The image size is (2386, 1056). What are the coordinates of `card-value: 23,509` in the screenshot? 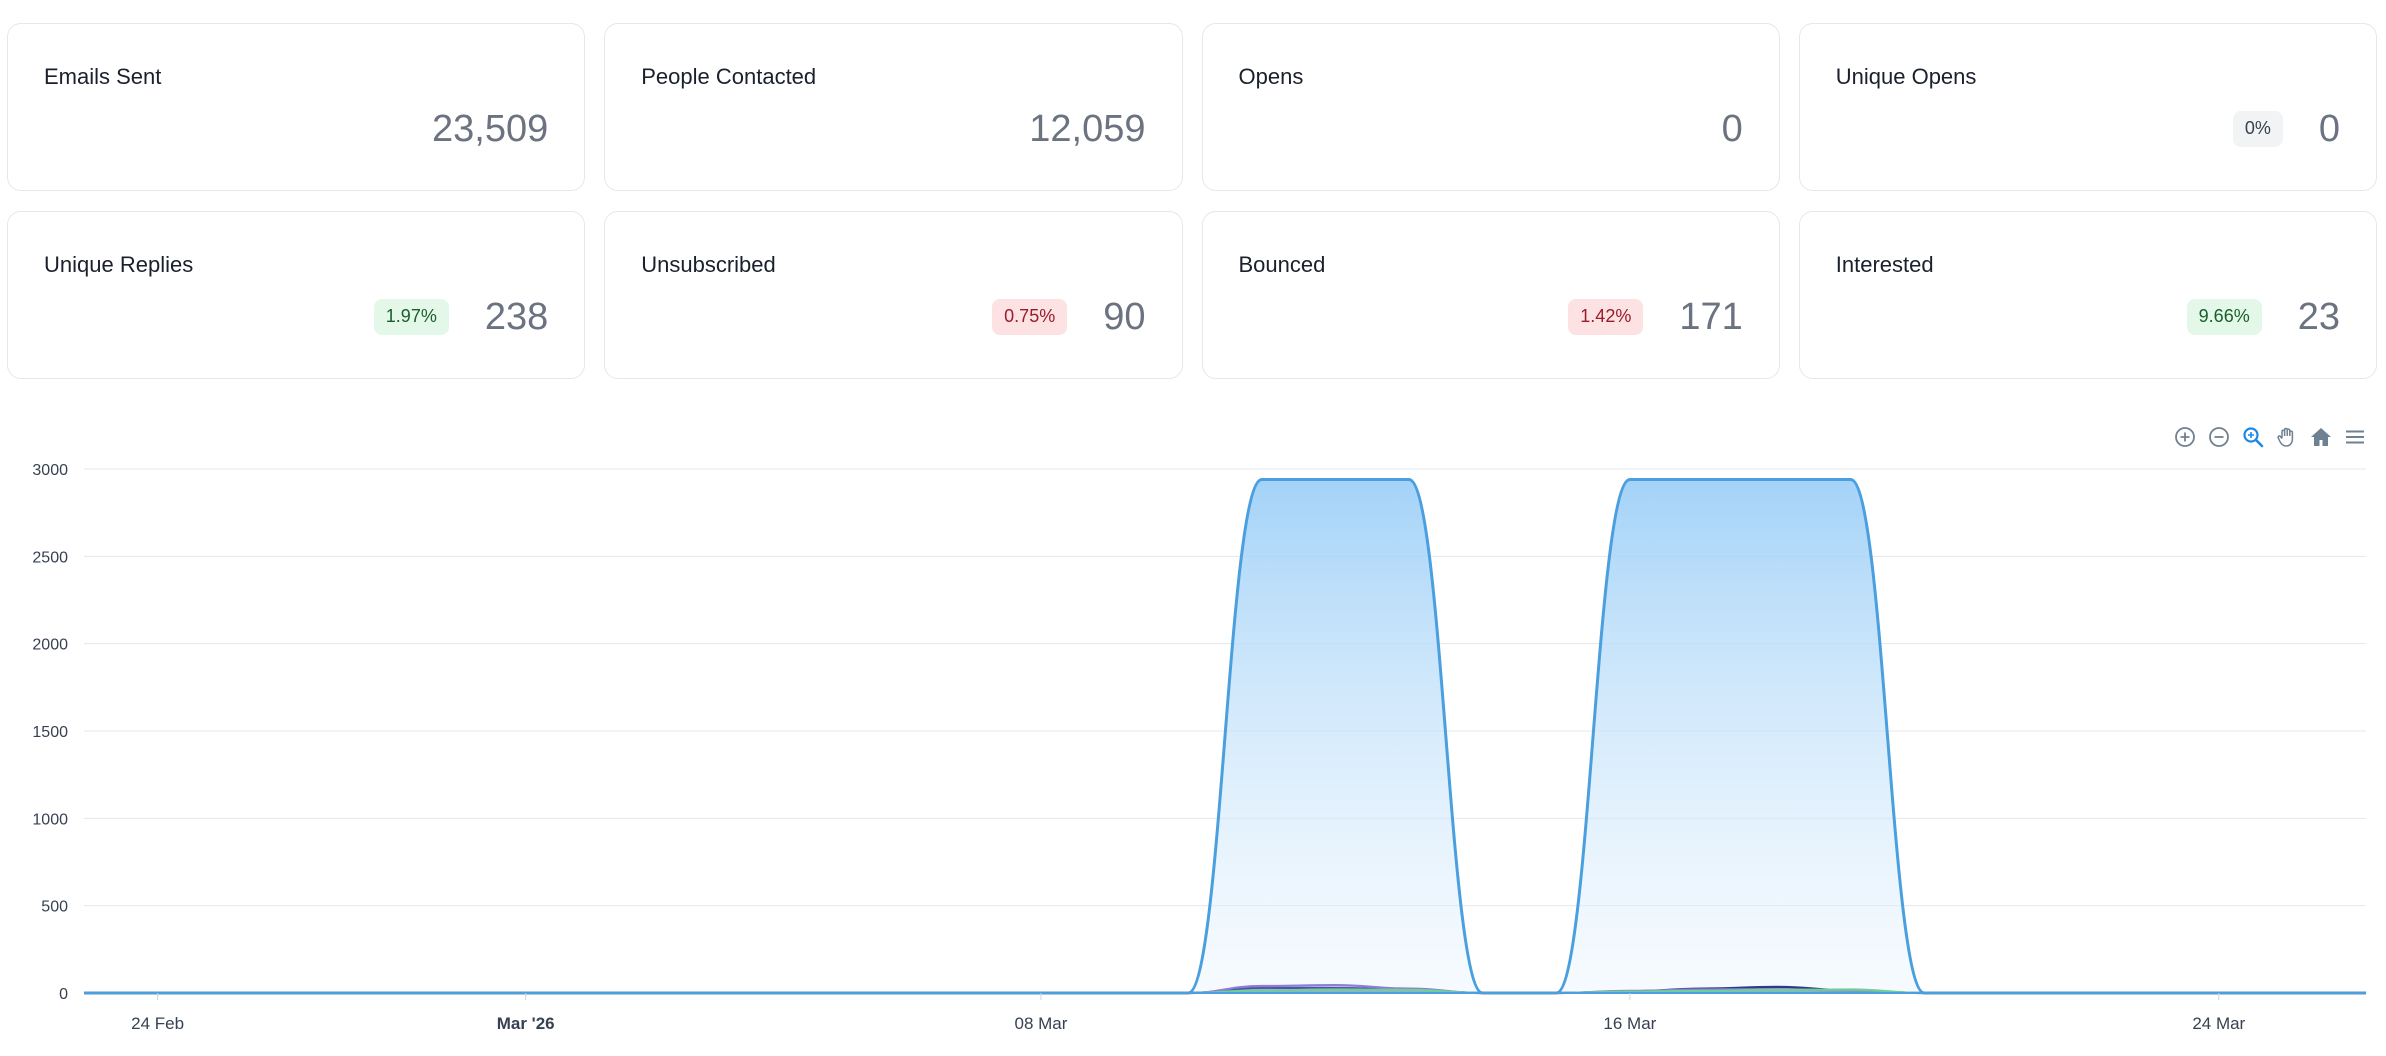 It's located at (490, 129).